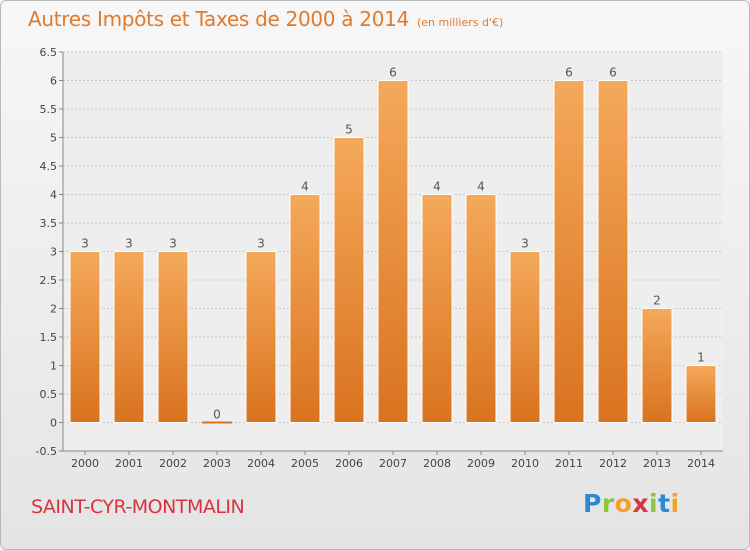 Image resolution: width=750 pixels, height=550 pixels. I want to click on logo-letter: P, so click(592, 503).